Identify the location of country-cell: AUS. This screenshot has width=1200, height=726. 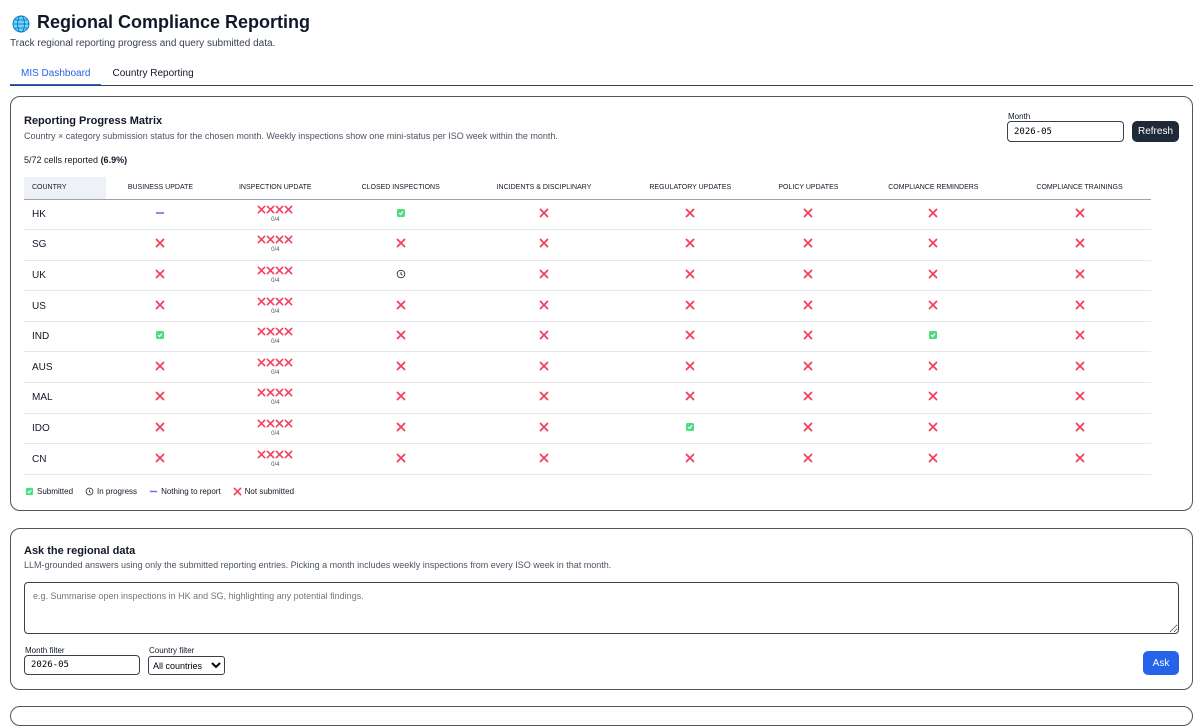
(65, 367).